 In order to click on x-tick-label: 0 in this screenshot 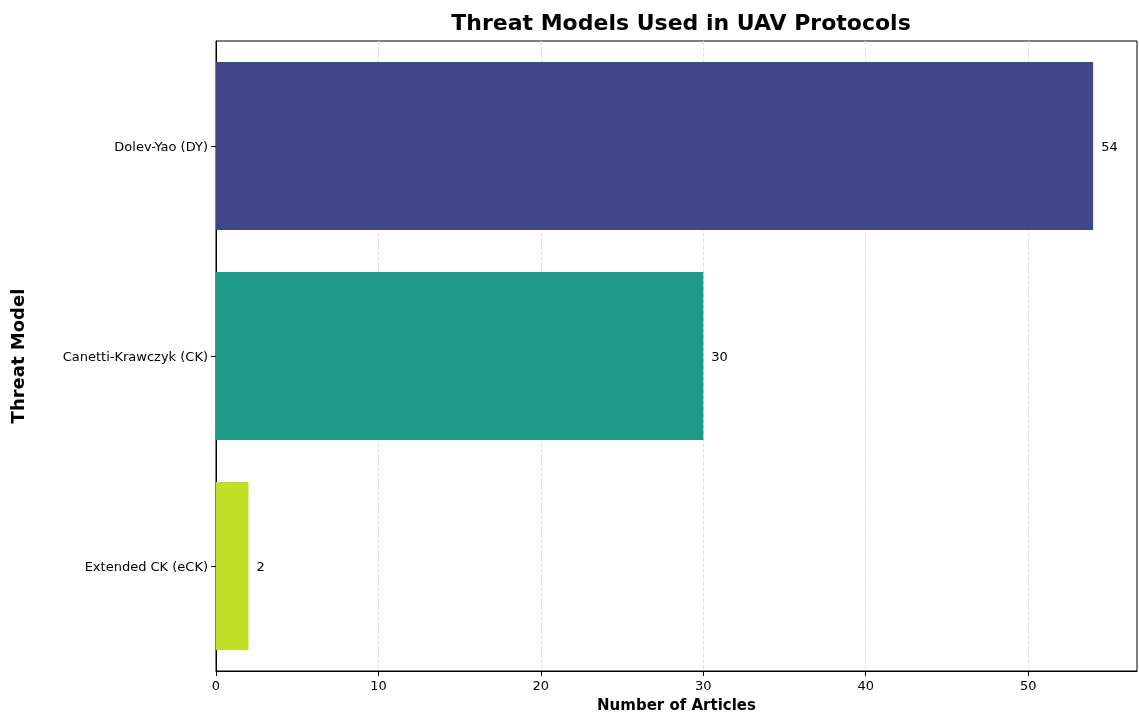, I will do `click(216, 685)`.